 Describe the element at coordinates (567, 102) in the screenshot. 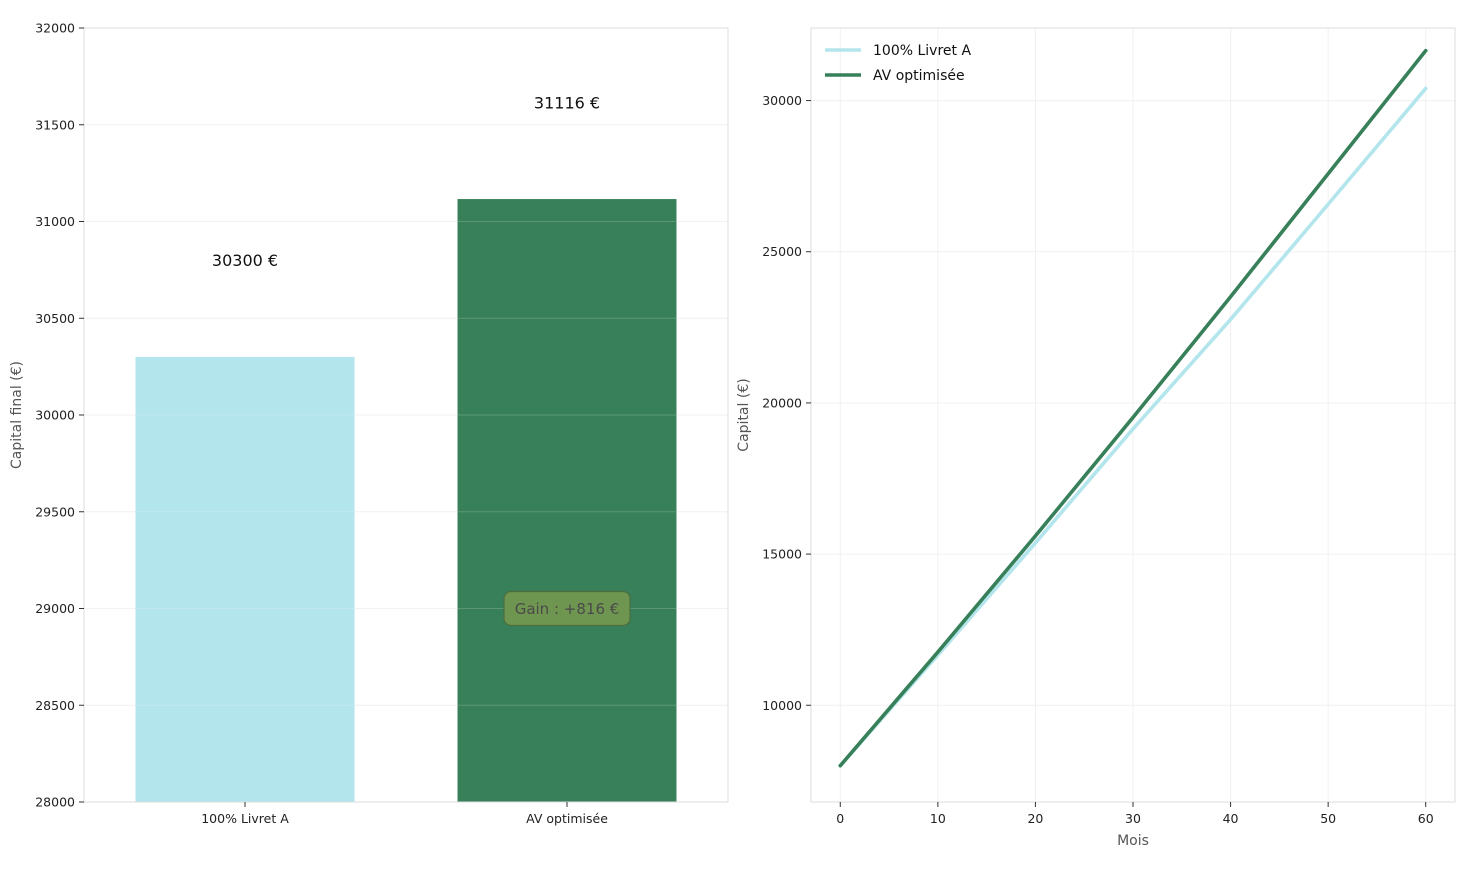

I see `bar-value-label: 31116 €` at that location.